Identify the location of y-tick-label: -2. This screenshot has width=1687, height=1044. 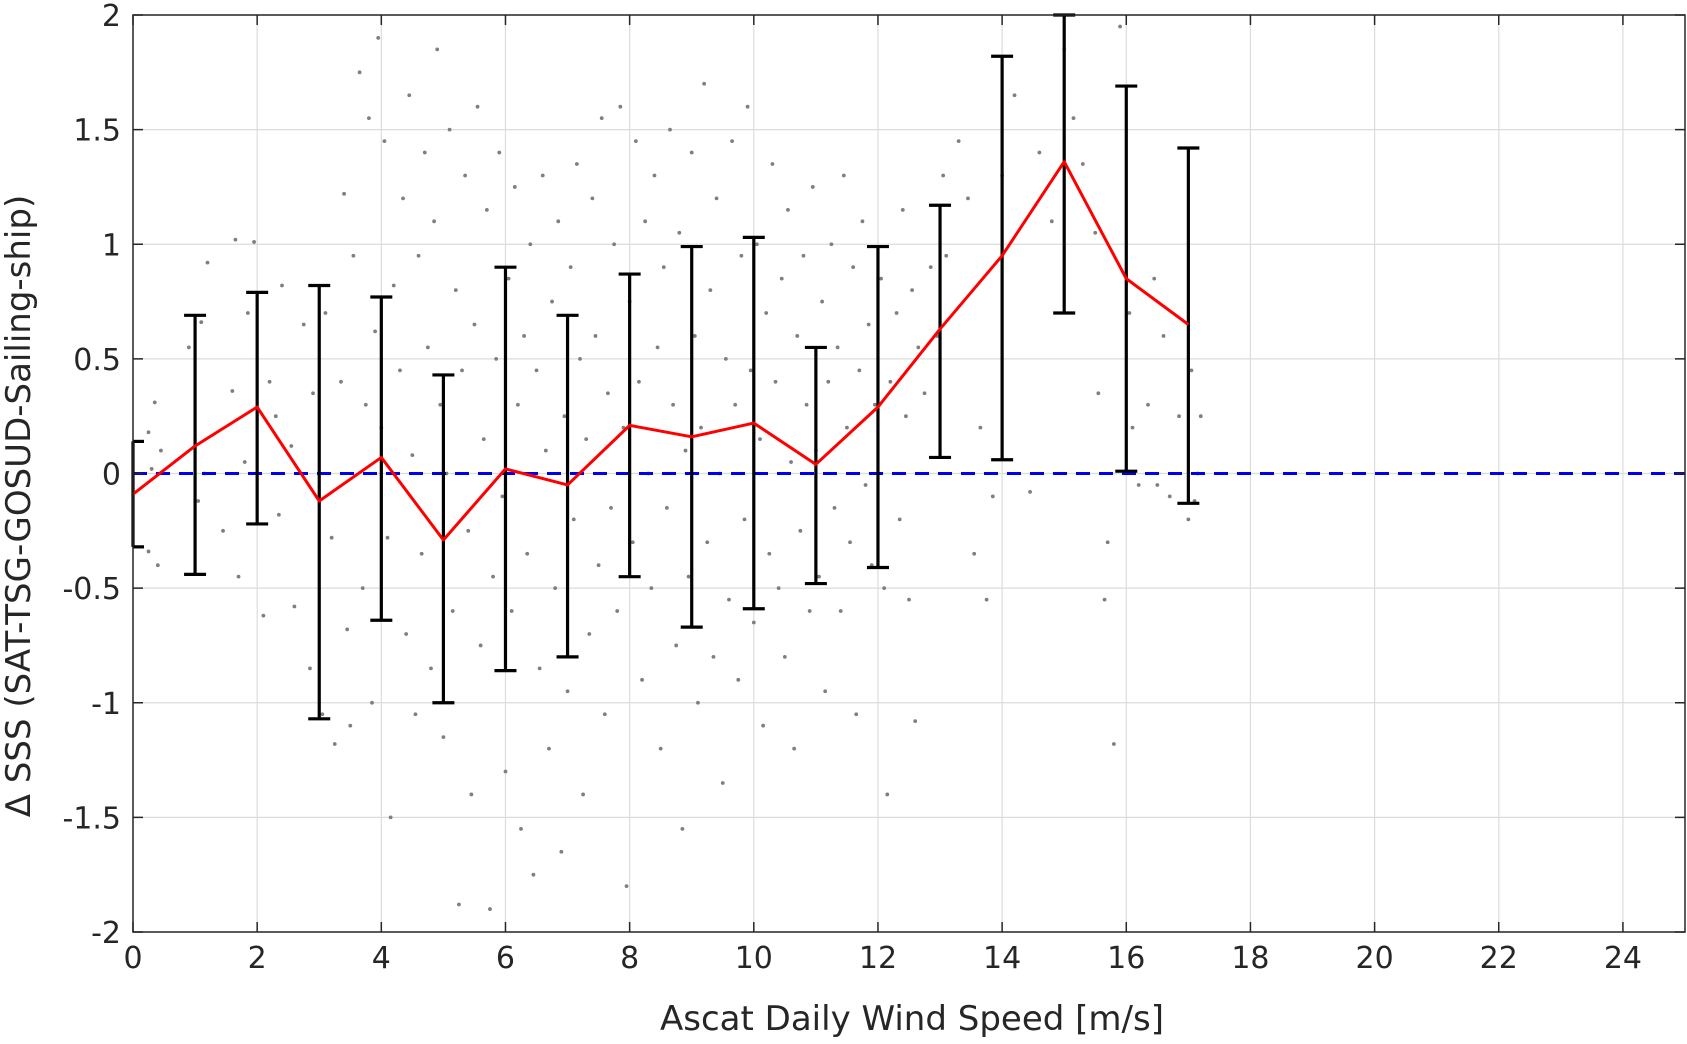
(106, 933).